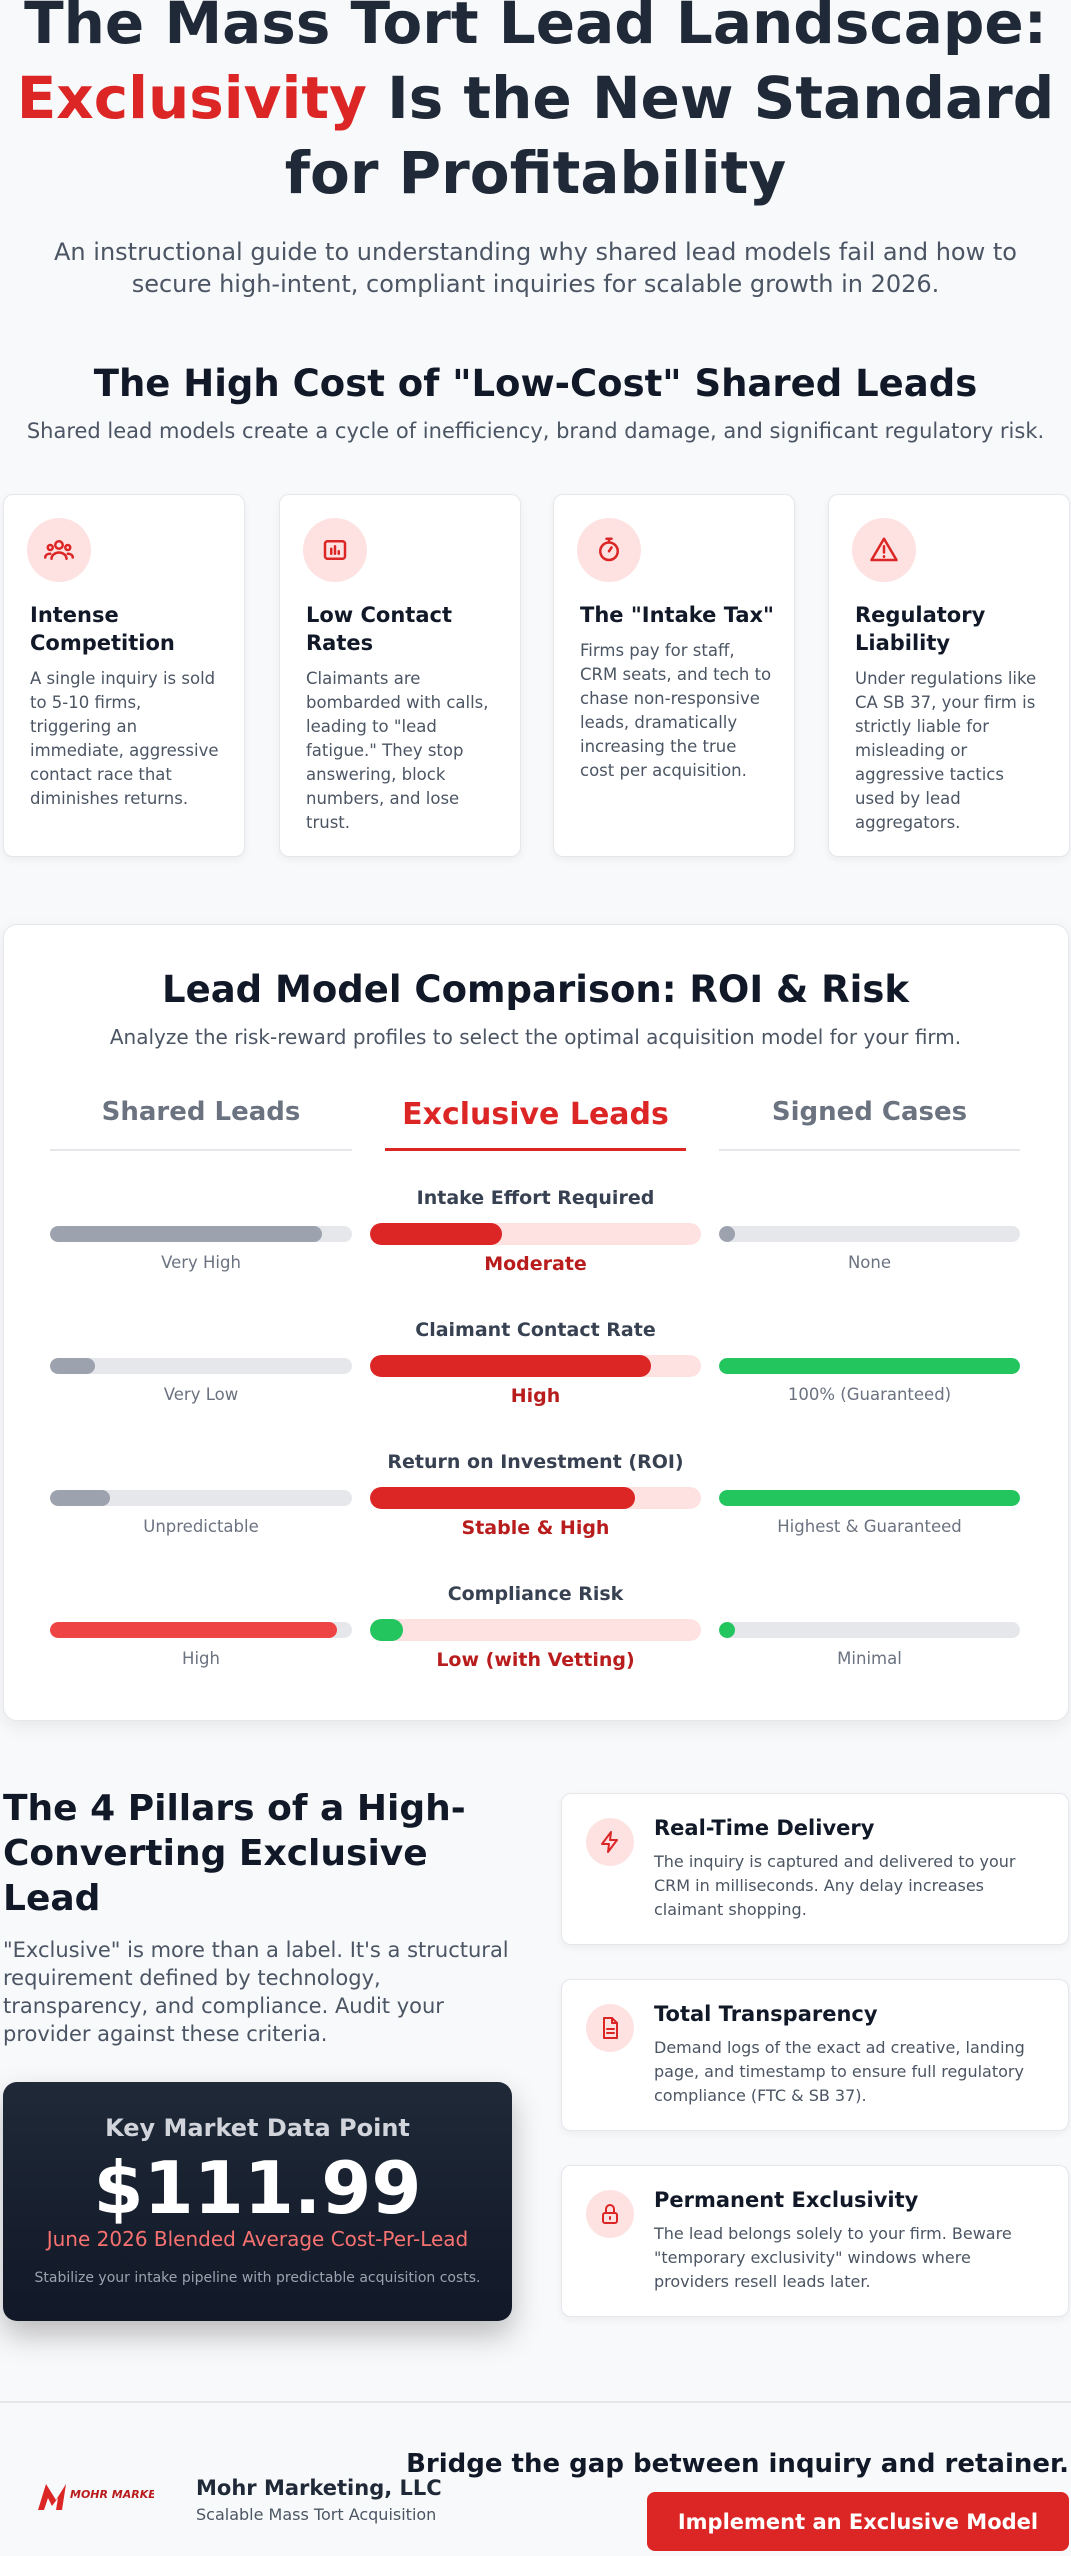 The image size is (1071, 2556). I want to click on metric-label: Intake Effort Required, so click(535, 1198).